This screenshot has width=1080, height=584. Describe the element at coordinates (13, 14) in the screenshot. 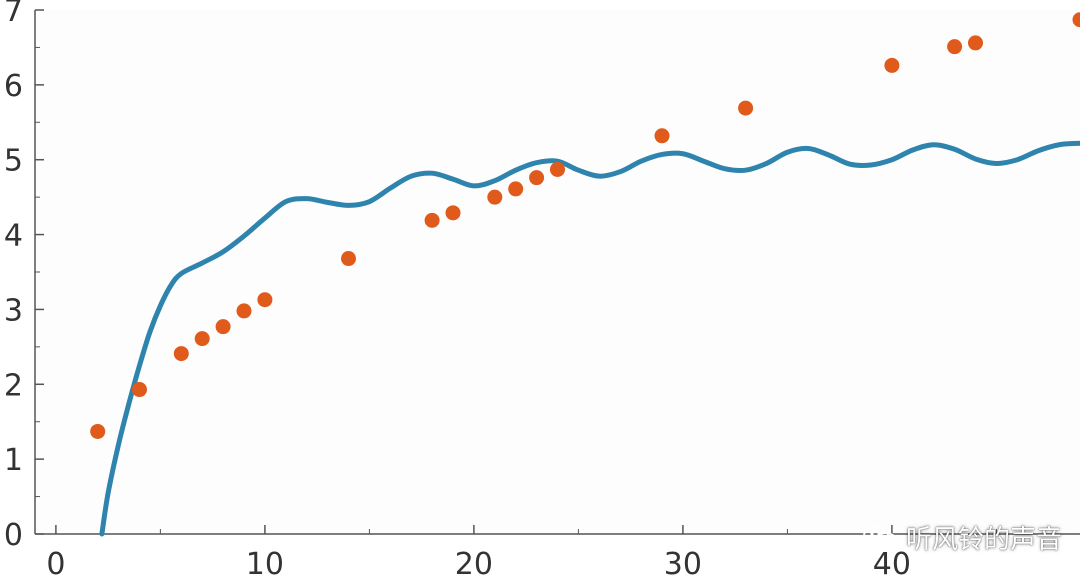

I see `y-tick-label: 7` at that location.